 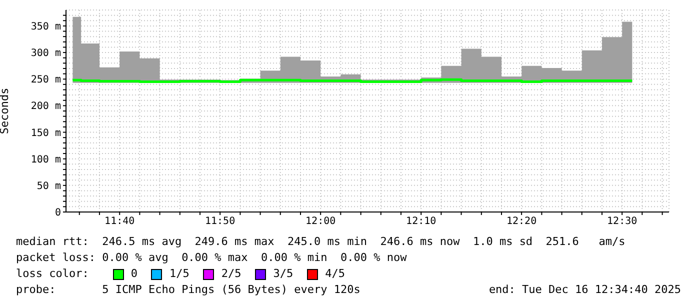 What do you see at coordinates (231, 274) in the screenshot?
I see `text: 2/5` at bounding box center [231, 274].